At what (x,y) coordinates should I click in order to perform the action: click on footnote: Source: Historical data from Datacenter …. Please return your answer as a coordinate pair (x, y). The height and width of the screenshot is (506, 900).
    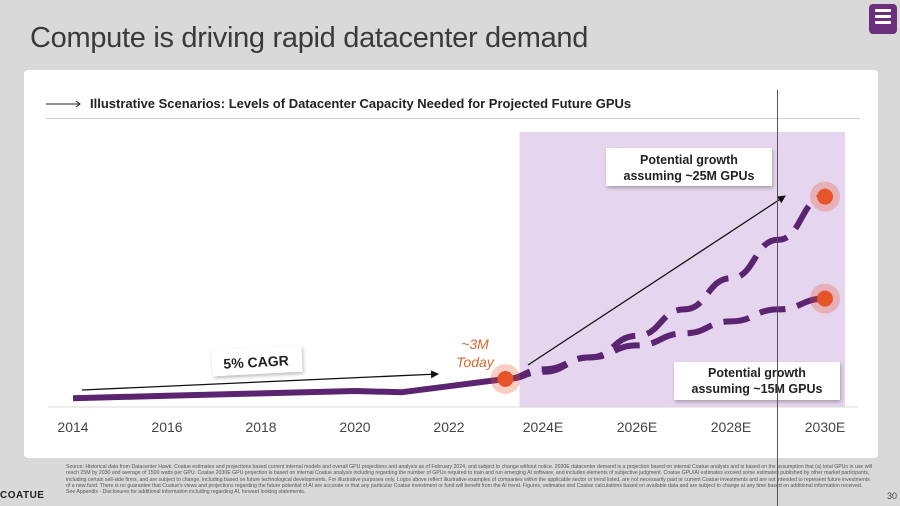
    Looking at the image, I should click on (469, 480).